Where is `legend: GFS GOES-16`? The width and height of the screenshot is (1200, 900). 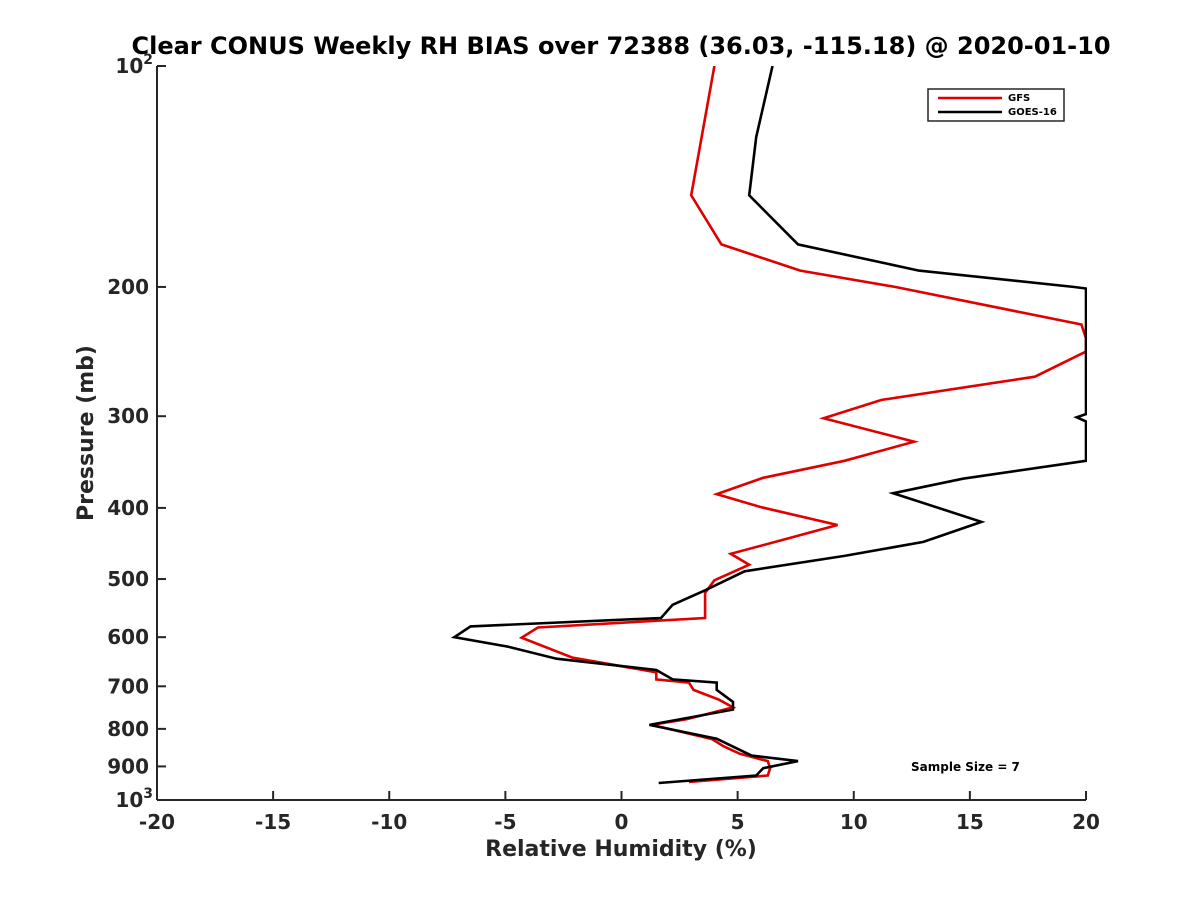 legend: GFS GOES-16 is located at coordinates (996, 105).